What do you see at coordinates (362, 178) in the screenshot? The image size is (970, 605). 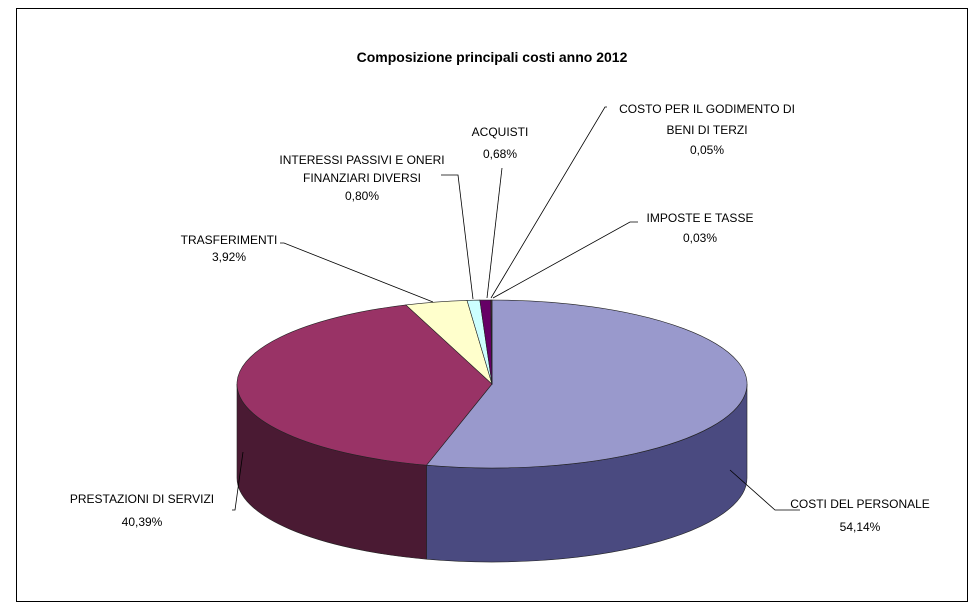 I see `slice-label-interessi-passivi-e-oneri-finanziari-diversi: FINANZIARI DIVERSI` at bounding box center [362, 178].